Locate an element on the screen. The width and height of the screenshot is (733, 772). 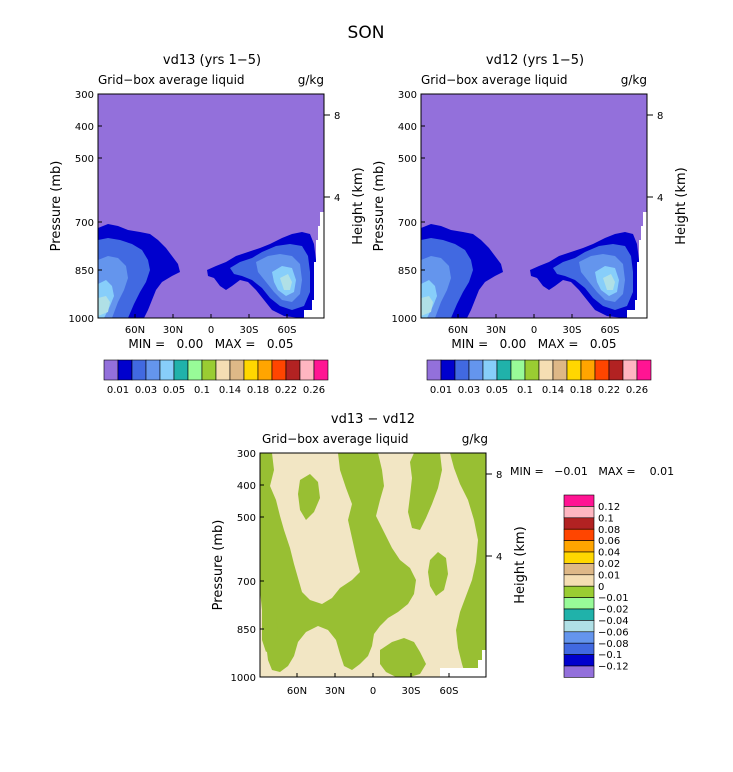
contour-level-paleblue-left is located at coordinates (104, 306).